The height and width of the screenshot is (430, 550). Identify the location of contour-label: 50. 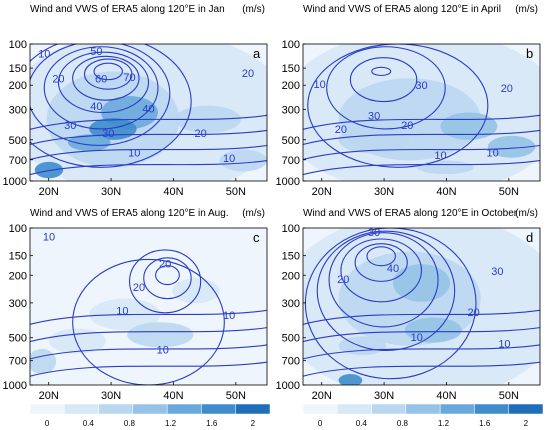
(96, 52).